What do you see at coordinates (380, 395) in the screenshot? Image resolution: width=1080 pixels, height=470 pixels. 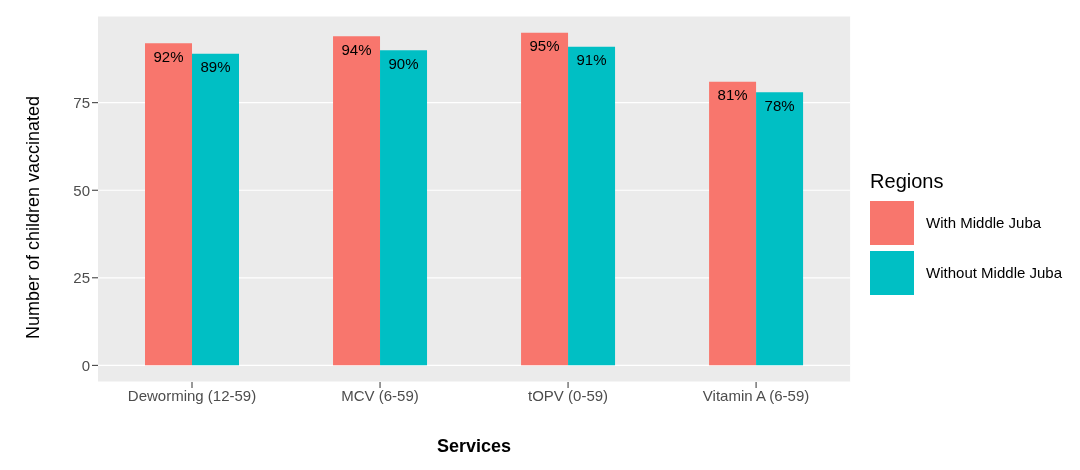 I see `x-tick-label: MCV (6-59)` at bounding box center [380, 395].